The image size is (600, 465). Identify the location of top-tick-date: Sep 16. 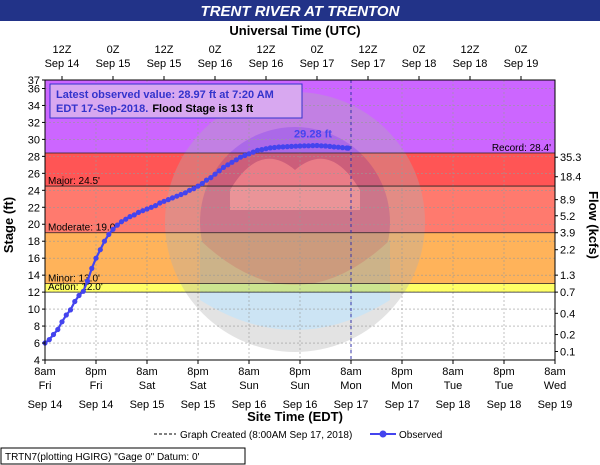
(266, 64).